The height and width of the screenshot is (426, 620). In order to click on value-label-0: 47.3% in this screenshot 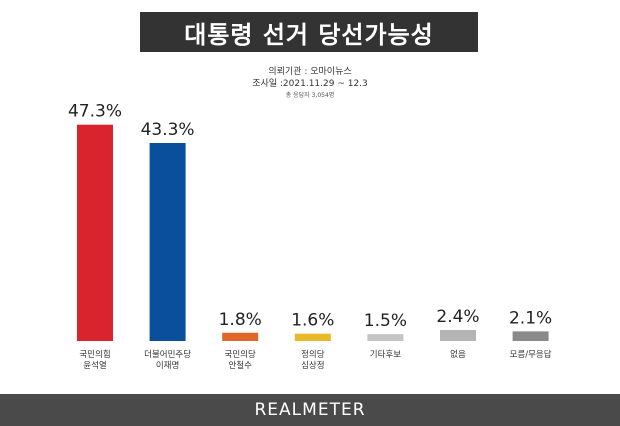, I will do `click(95, 112)`.